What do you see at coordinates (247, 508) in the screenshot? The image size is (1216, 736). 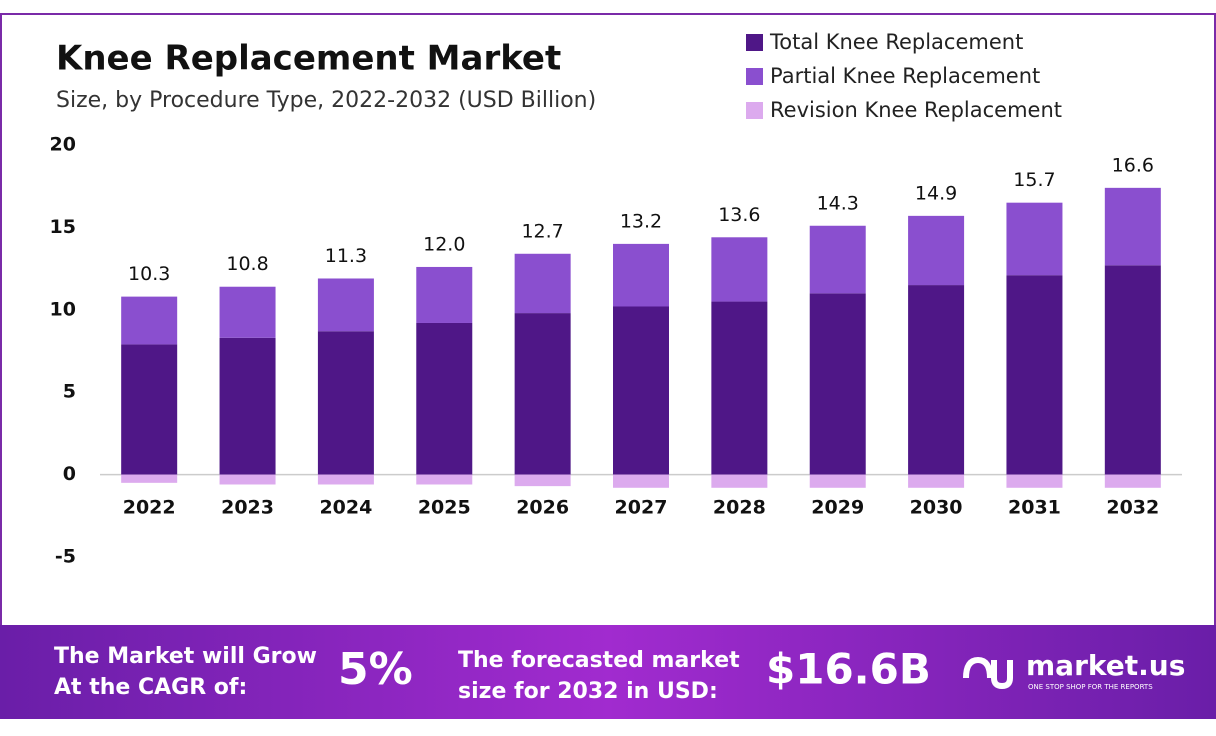 I see `x-tick-label: 2023` at bounding box center [247, 508].